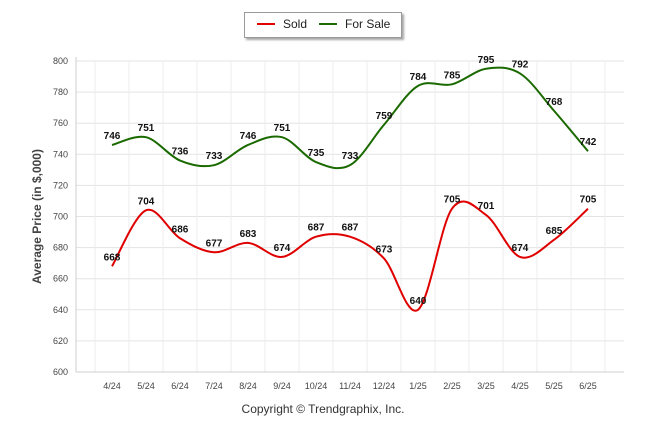 The width and height of the screenshot is (646, 439). I want to click on x-tick-label: 8/24, so click(248, 386).